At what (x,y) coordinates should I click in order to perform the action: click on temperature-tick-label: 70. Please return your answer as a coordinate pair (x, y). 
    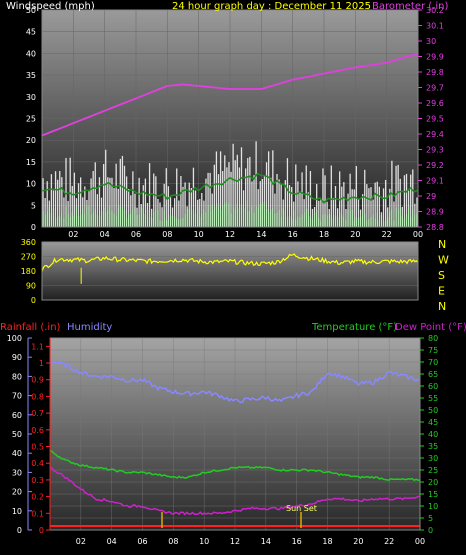
    Looking at the image, I should click on (433, 362).